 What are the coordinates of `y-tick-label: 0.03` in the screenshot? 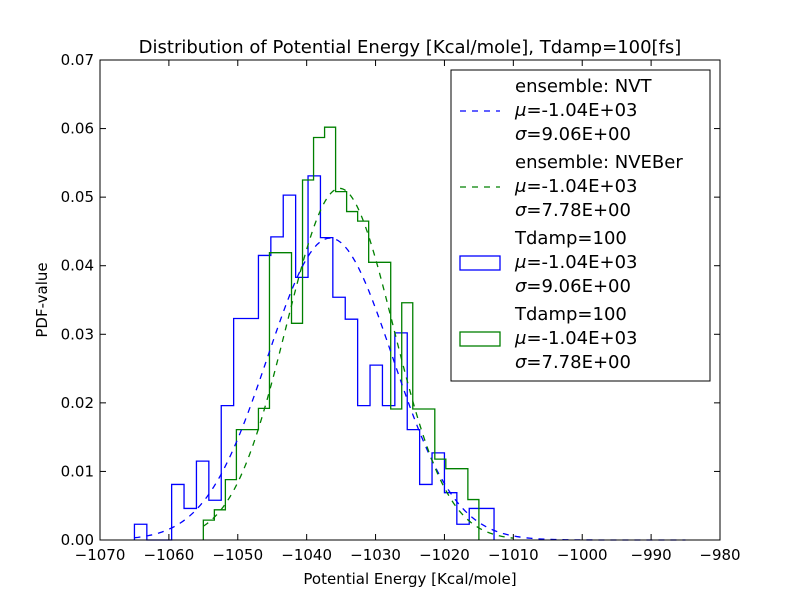 It's located at (77, 334).